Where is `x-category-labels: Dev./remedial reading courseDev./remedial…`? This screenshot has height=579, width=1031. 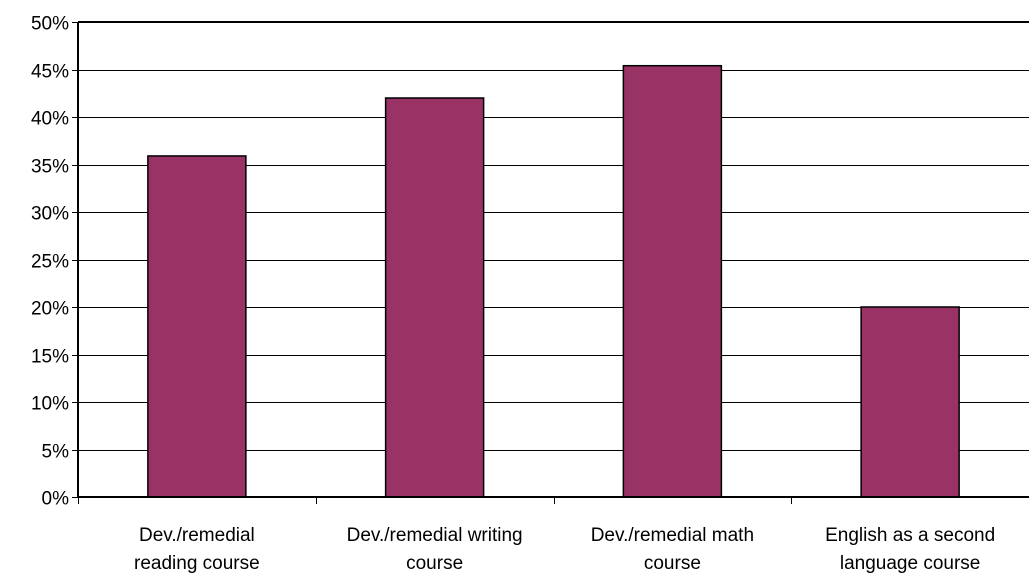
x-category-labels: Dev./remedial reading courseDev./remedial… is located at coordinates (564, 549).